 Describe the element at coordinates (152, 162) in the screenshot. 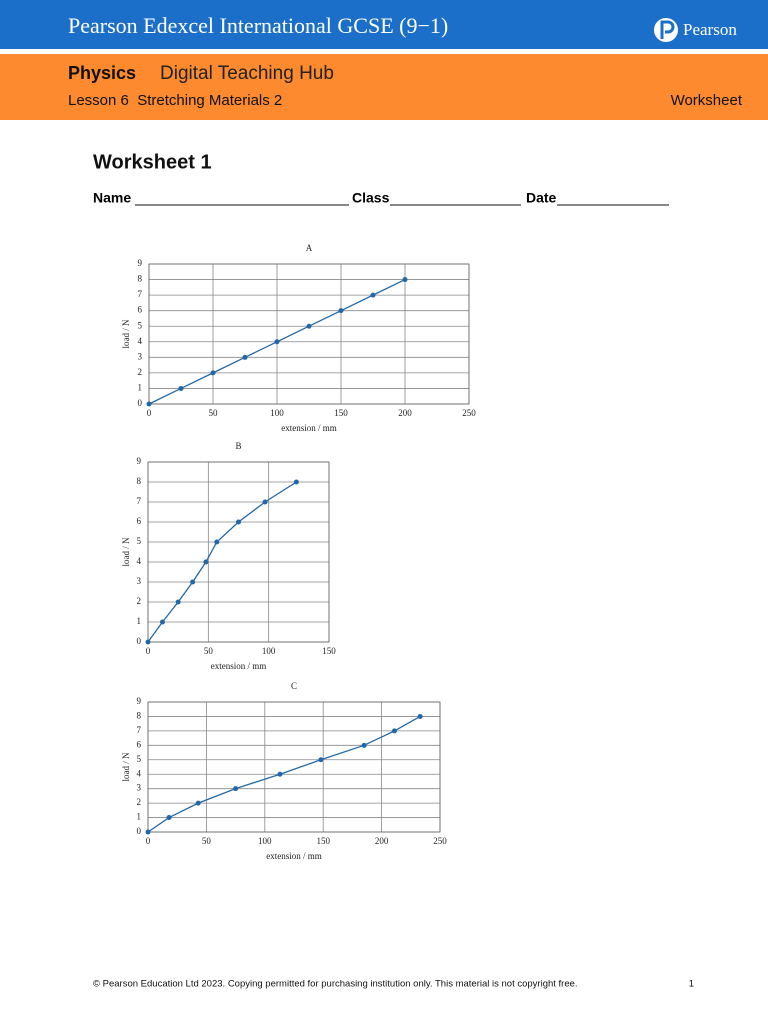

I see `worksheet-title: Worksheet 1` at that location.